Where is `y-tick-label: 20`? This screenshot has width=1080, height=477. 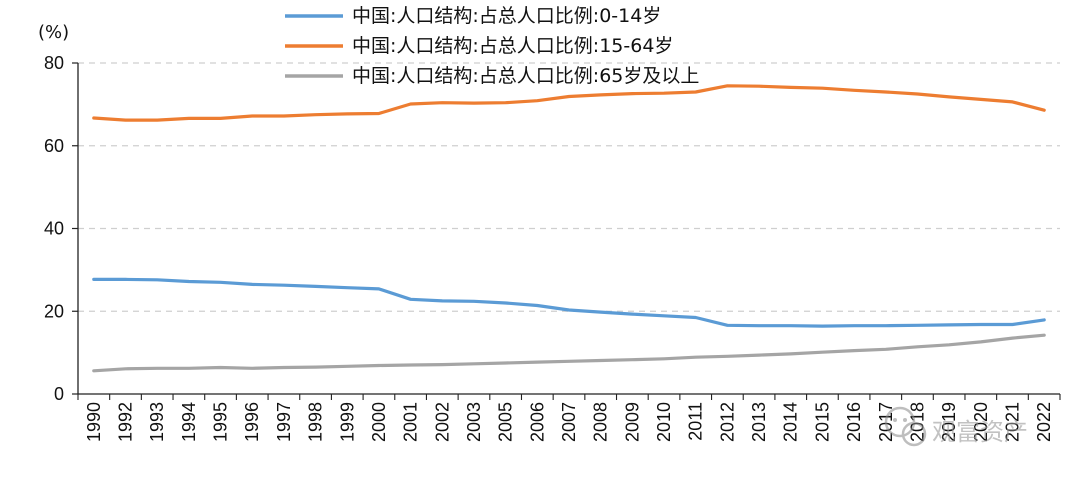 y-tick-label: 20 is located at coordinates (54, 311).